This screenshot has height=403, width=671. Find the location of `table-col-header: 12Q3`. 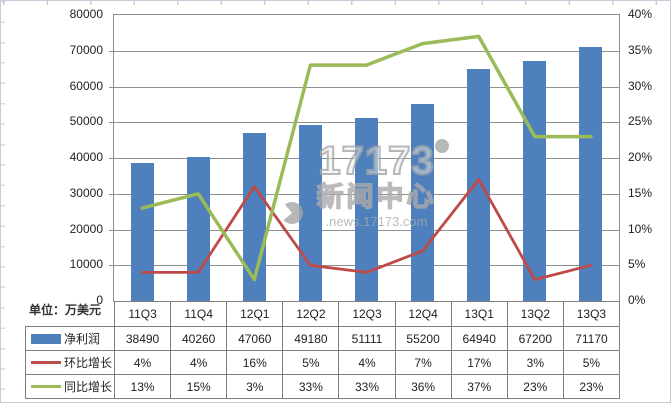

table-col-header: 12Q3 is located at coordinates (367, 314).